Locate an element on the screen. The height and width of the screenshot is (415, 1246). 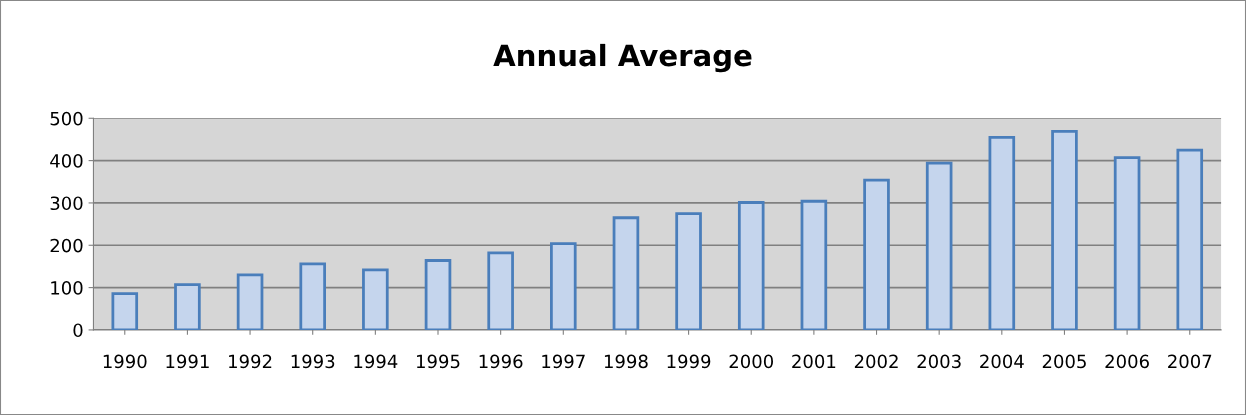
x-tick-label: 1993 is located at coordinates (313, 361).